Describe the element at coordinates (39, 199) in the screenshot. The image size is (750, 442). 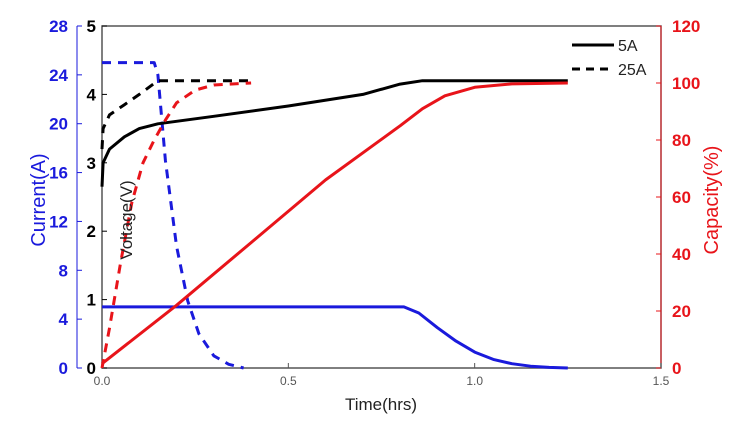
I see `current-axis-label: Current(A)` at that location.